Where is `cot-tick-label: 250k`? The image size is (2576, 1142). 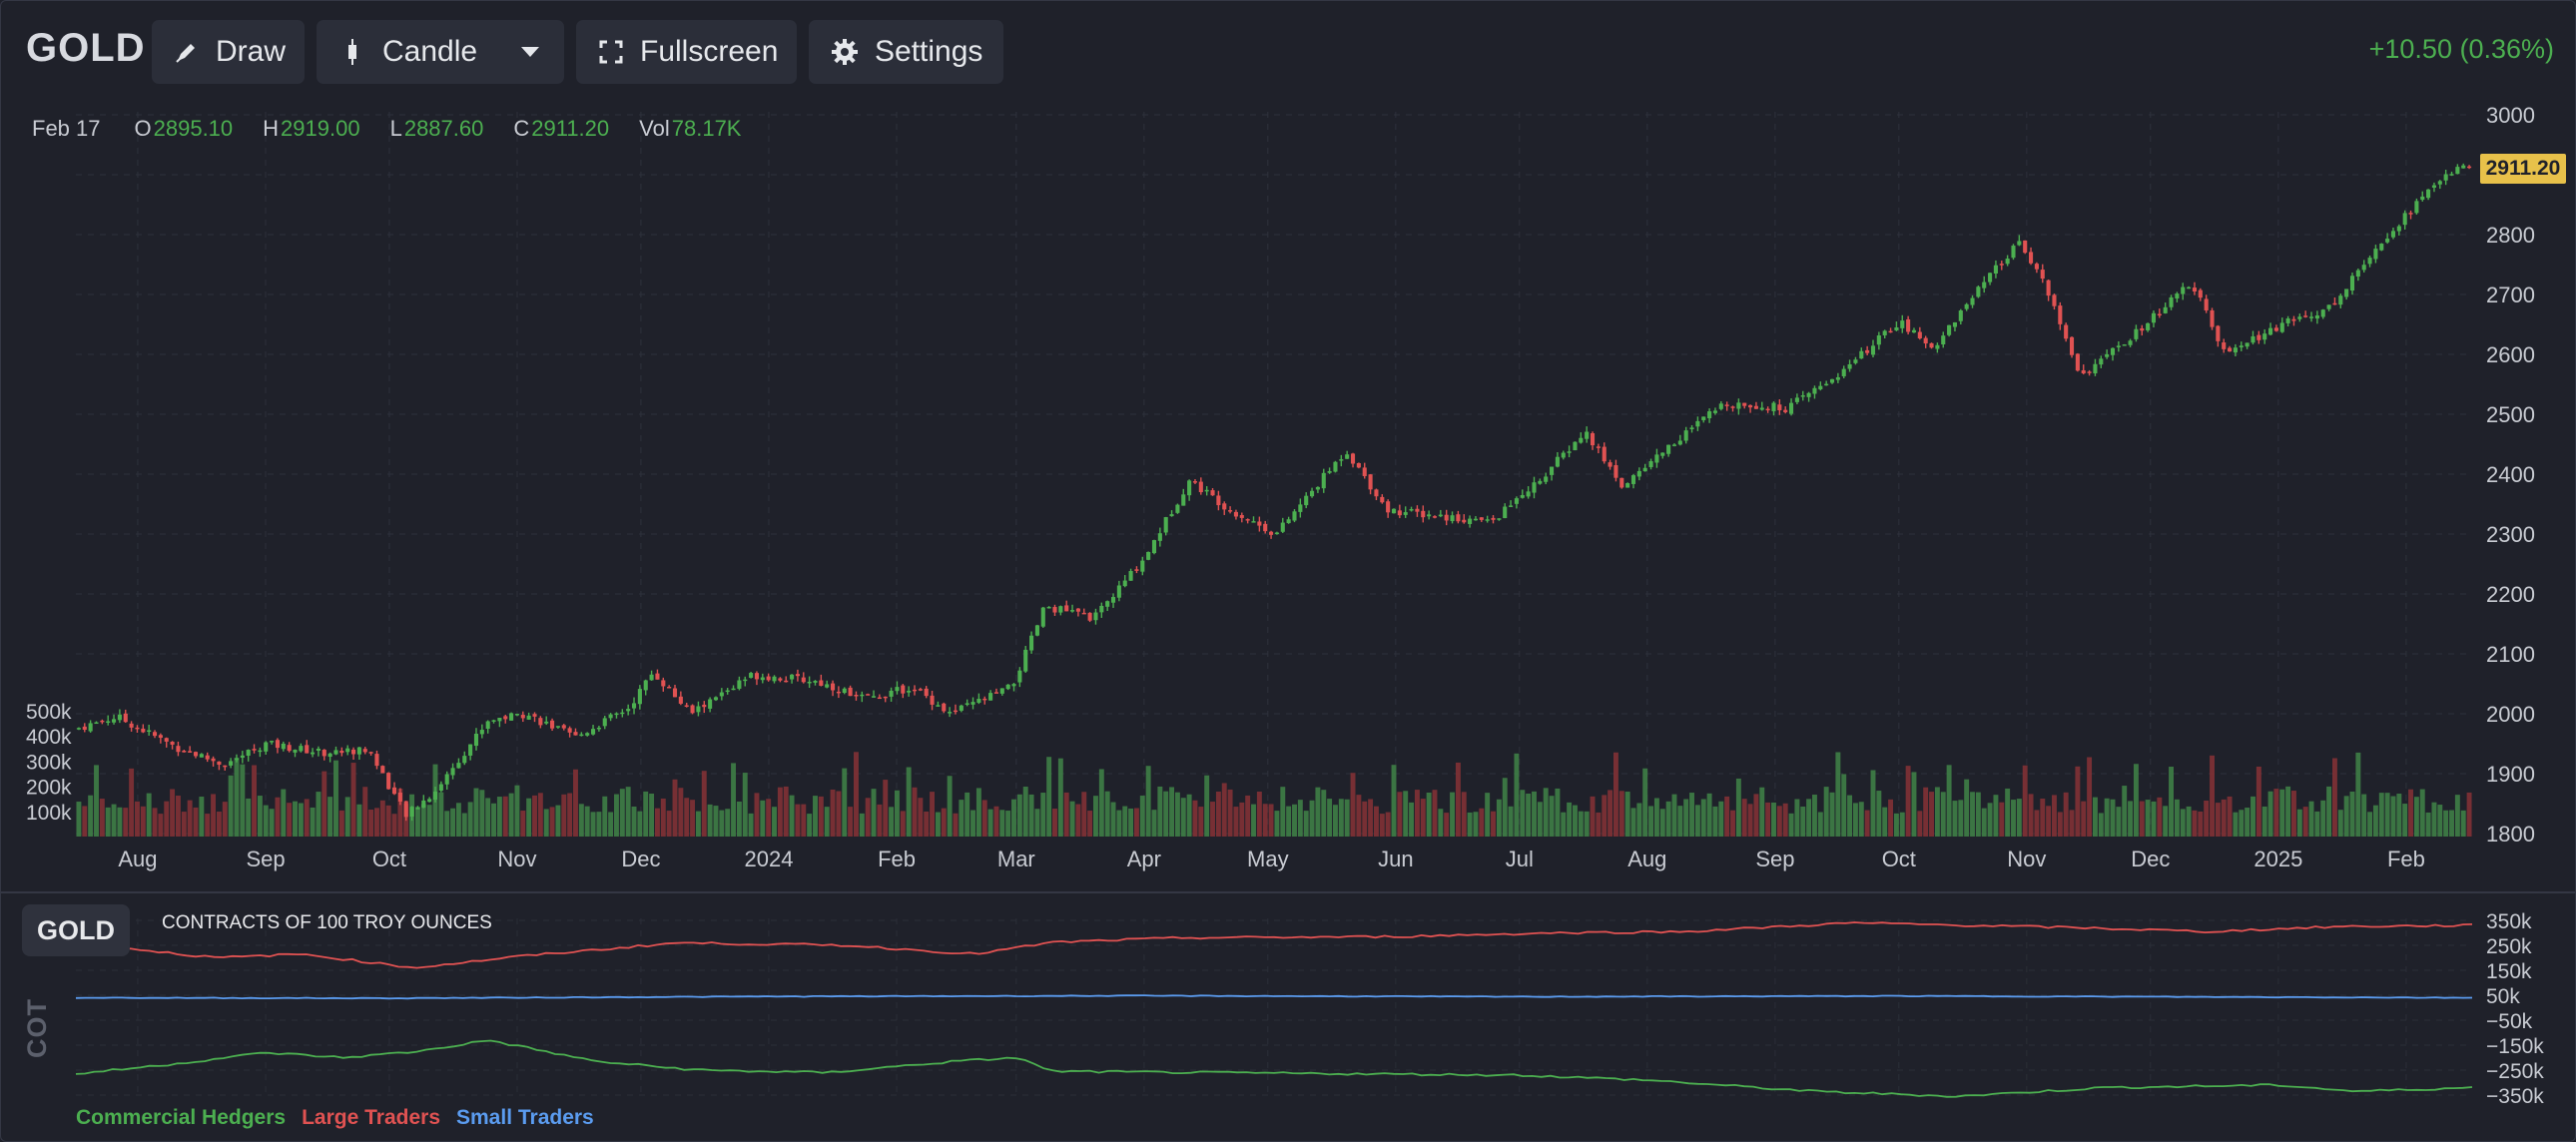 cot-tick-label: 250k is located at coordinates (2509, 947).